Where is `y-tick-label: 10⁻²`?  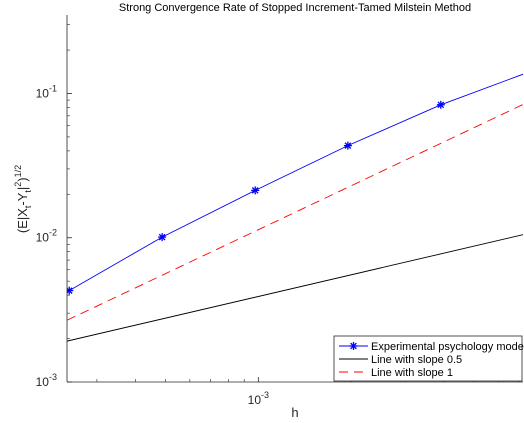 y-tick-label: 10⁻² is located at coordinates (46, 236).